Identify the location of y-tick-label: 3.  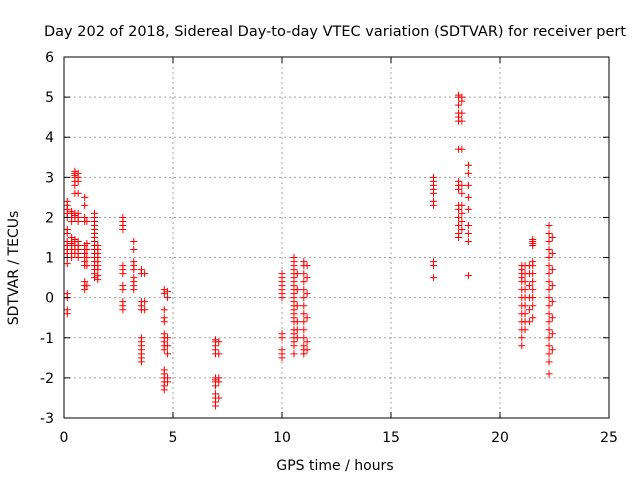
(49, 178).